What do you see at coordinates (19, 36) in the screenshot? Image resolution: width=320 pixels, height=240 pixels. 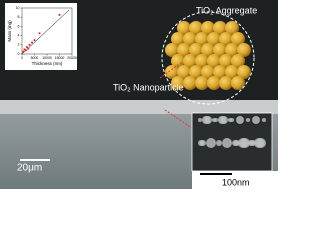 I see `y-tick-label: 4` at bounding box center [19, 36].